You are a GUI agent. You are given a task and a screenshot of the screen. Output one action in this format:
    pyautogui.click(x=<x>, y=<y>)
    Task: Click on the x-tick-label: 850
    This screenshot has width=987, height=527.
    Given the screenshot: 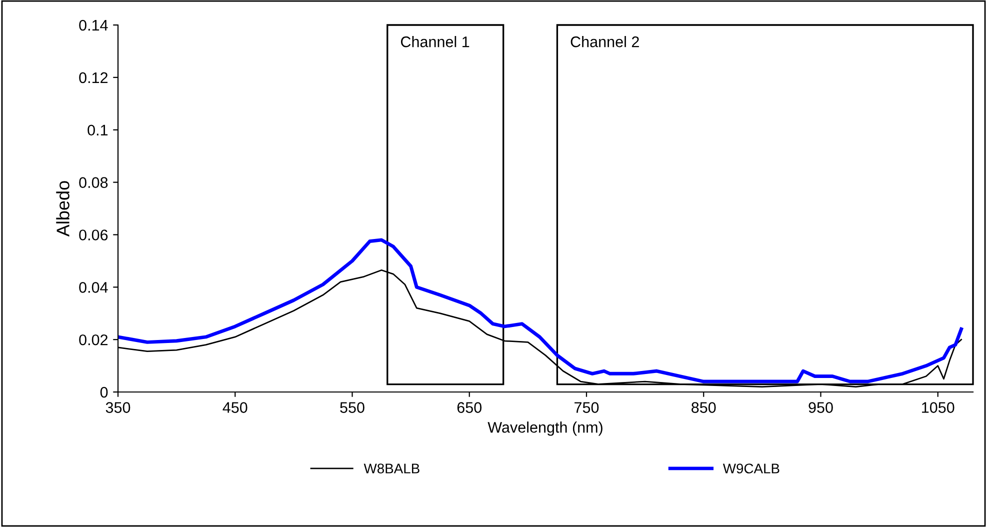 What is the action you would take?
    pyautogui.click(x=704, y=407)
    